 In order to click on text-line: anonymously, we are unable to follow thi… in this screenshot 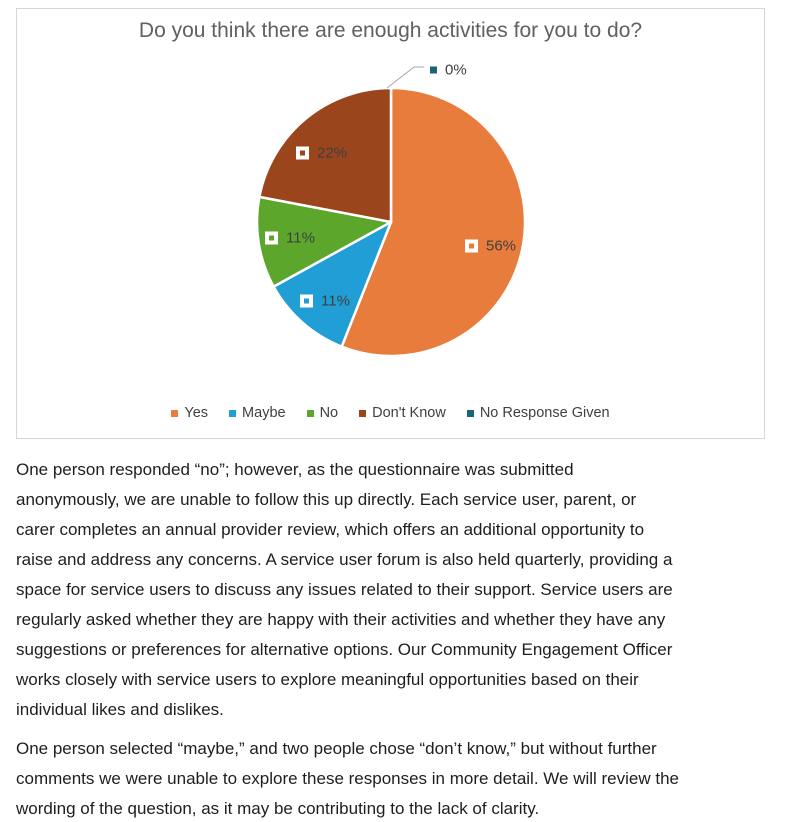, I will do `click(326, 499)`.